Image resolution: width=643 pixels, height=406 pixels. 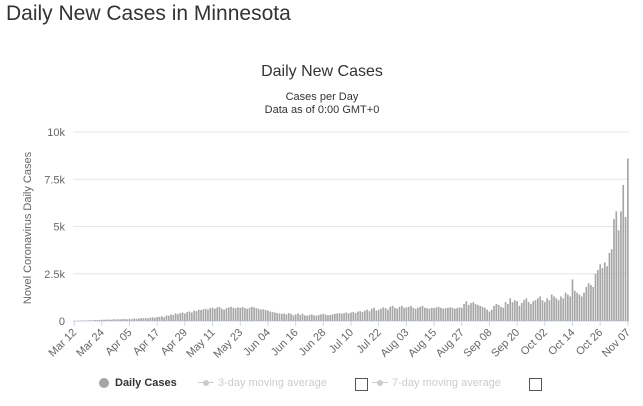 I want to click on checkbox-7day-average, so click(x=535, y=384).